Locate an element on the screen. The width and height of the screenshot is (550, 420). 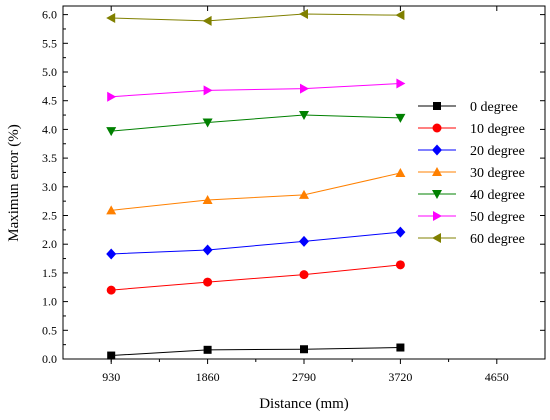
y-tick-label: 2.0 is located at coordinates (49, 244).